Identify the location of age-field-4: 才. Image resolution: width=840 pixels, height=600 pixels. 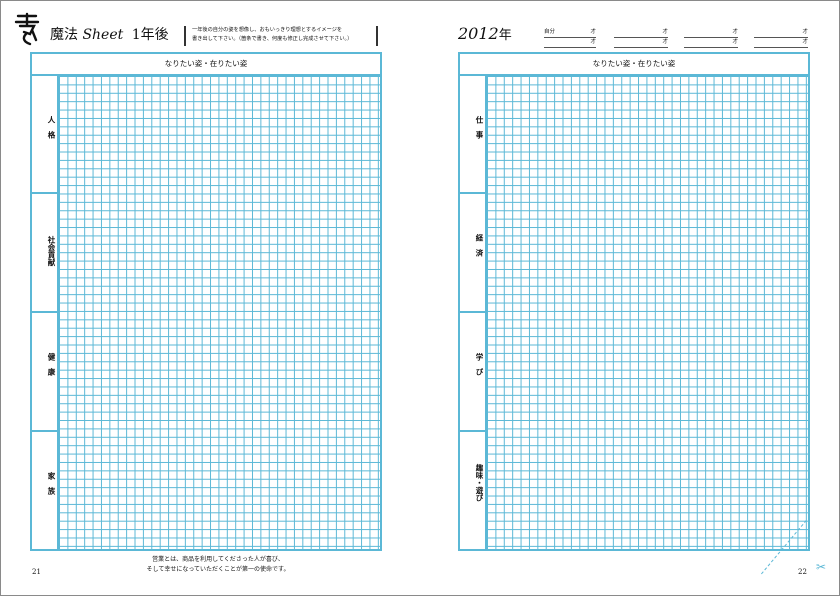
(781, 33).